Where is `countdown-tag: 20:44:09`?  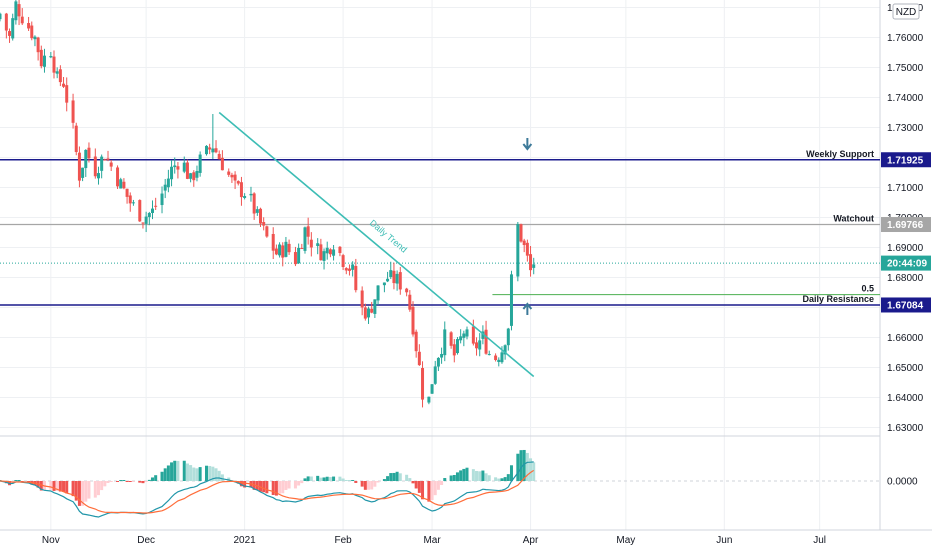 countdown-tag: 20:44:09 is located at coordinates (906, 263).